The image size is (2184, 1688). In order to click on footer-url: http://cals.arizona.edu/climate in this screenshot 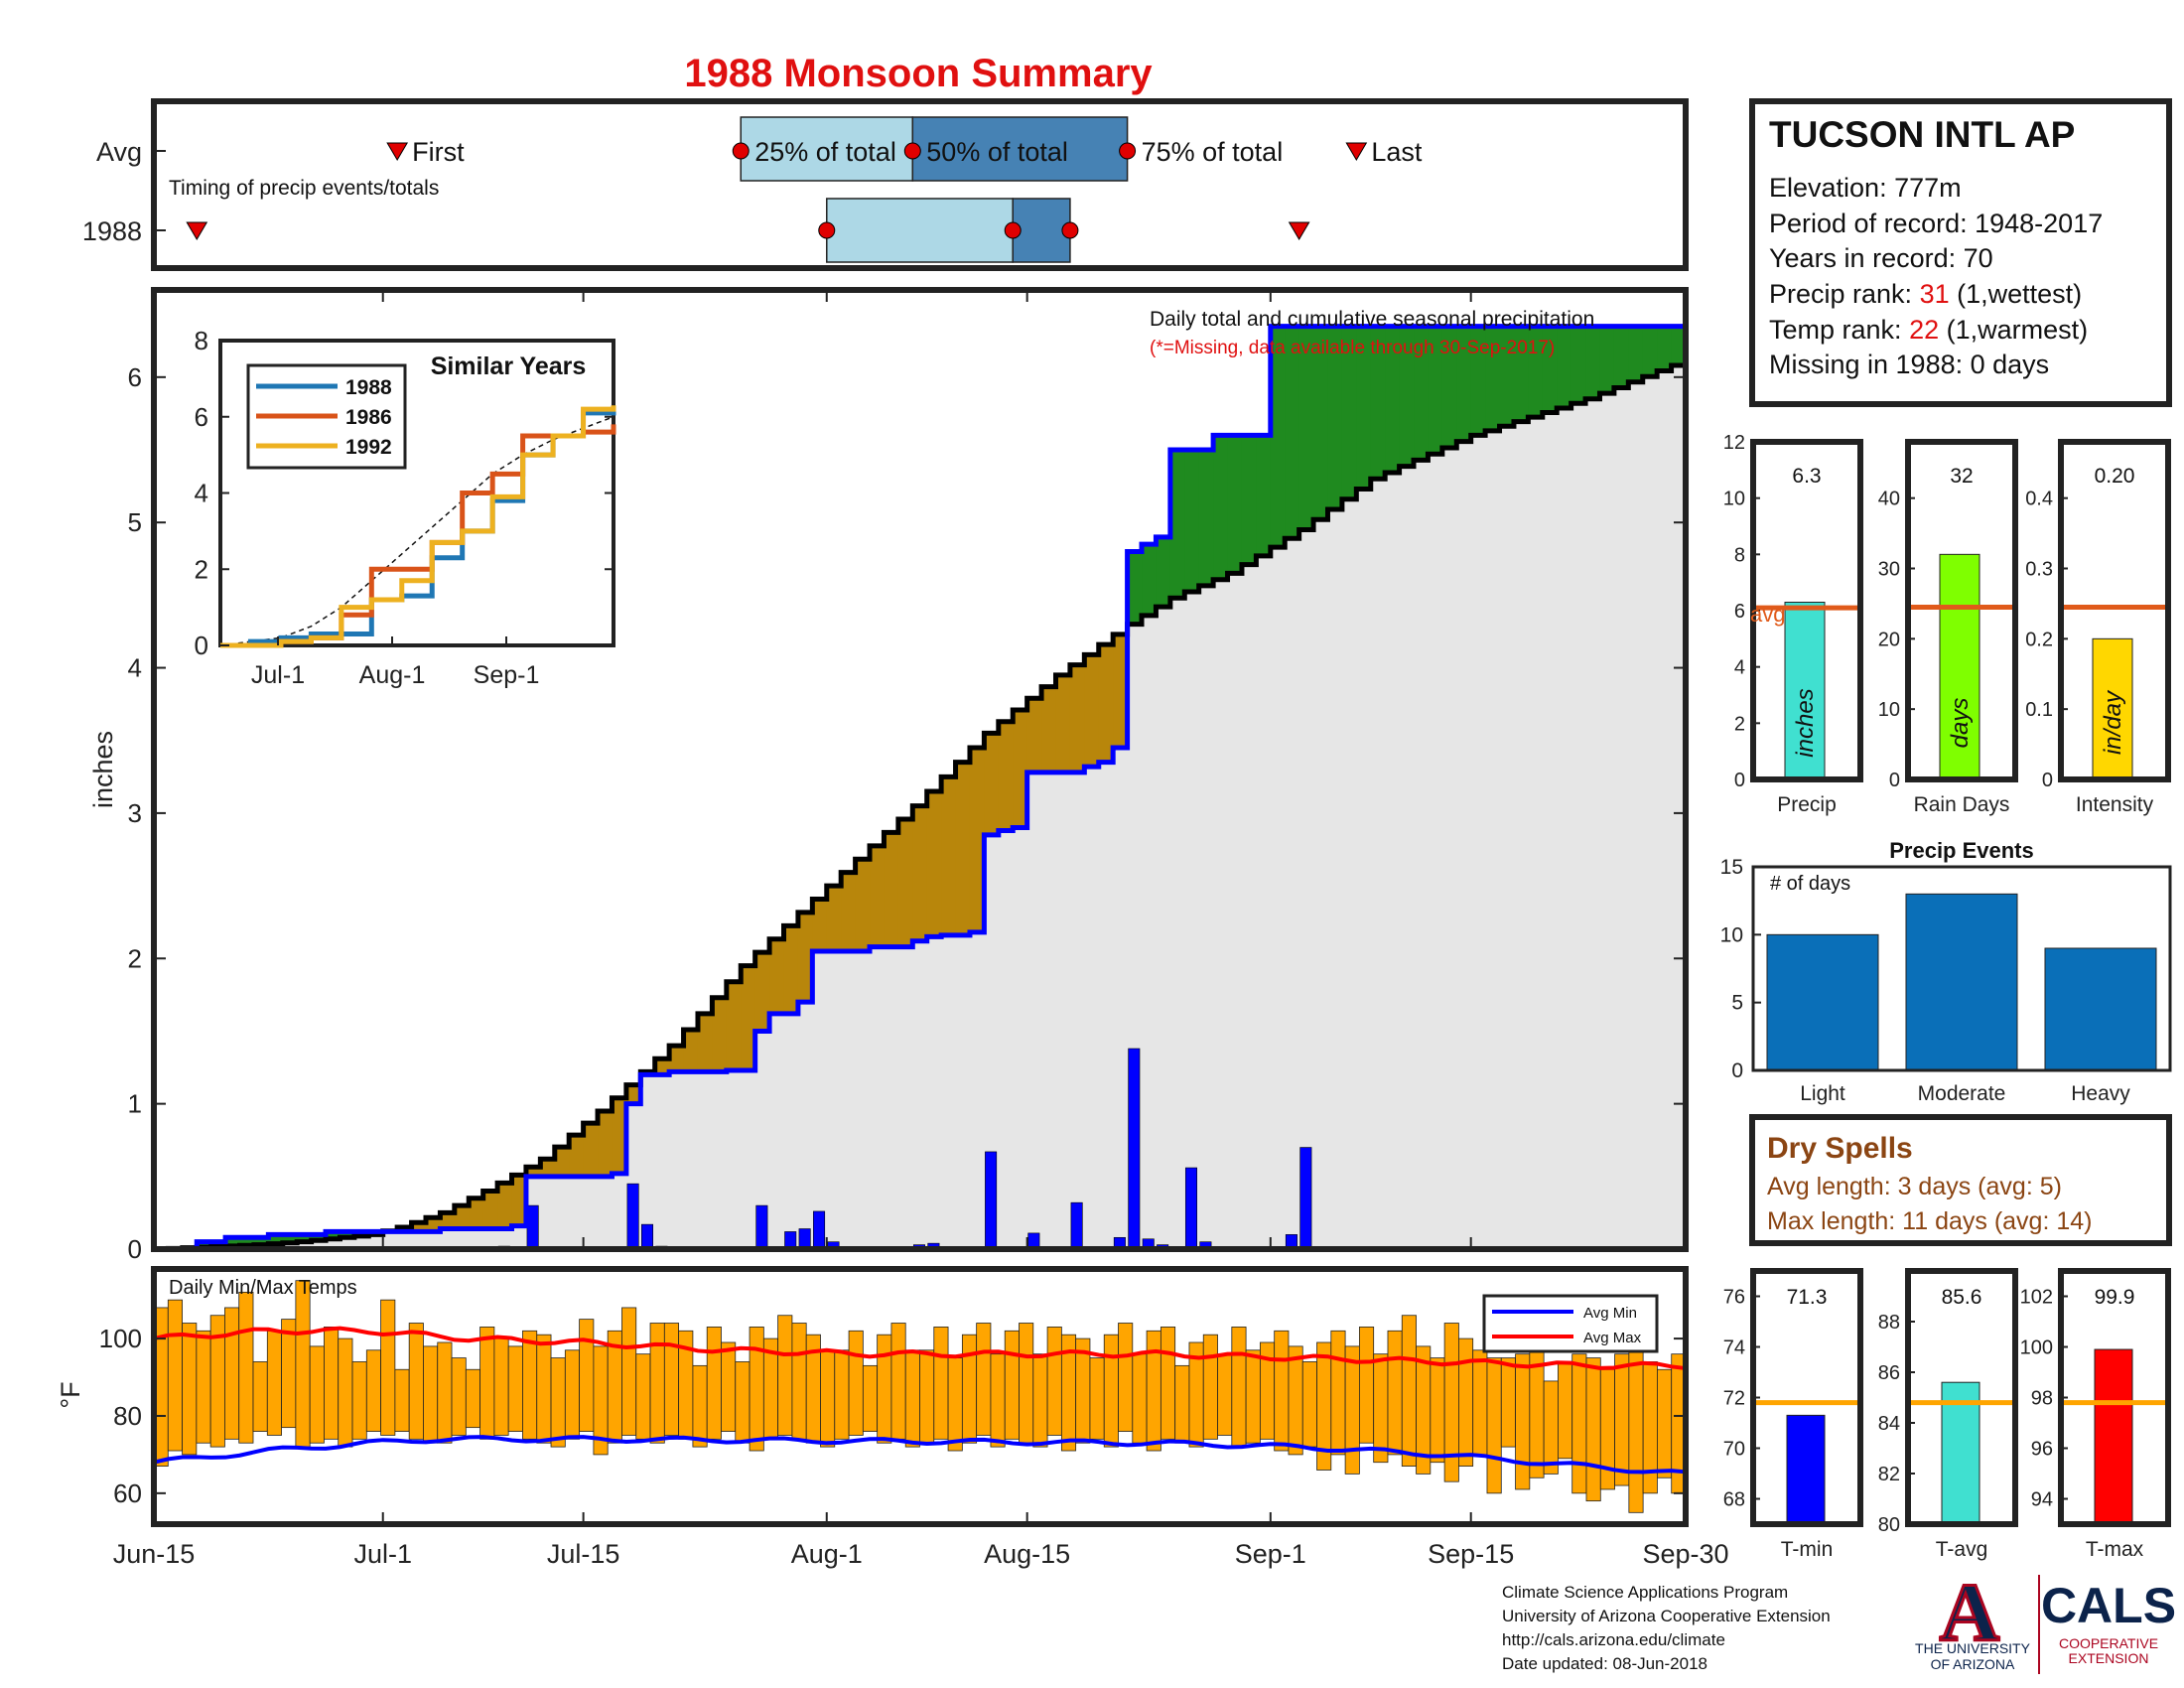, I will do `click(1613, 1639)`.